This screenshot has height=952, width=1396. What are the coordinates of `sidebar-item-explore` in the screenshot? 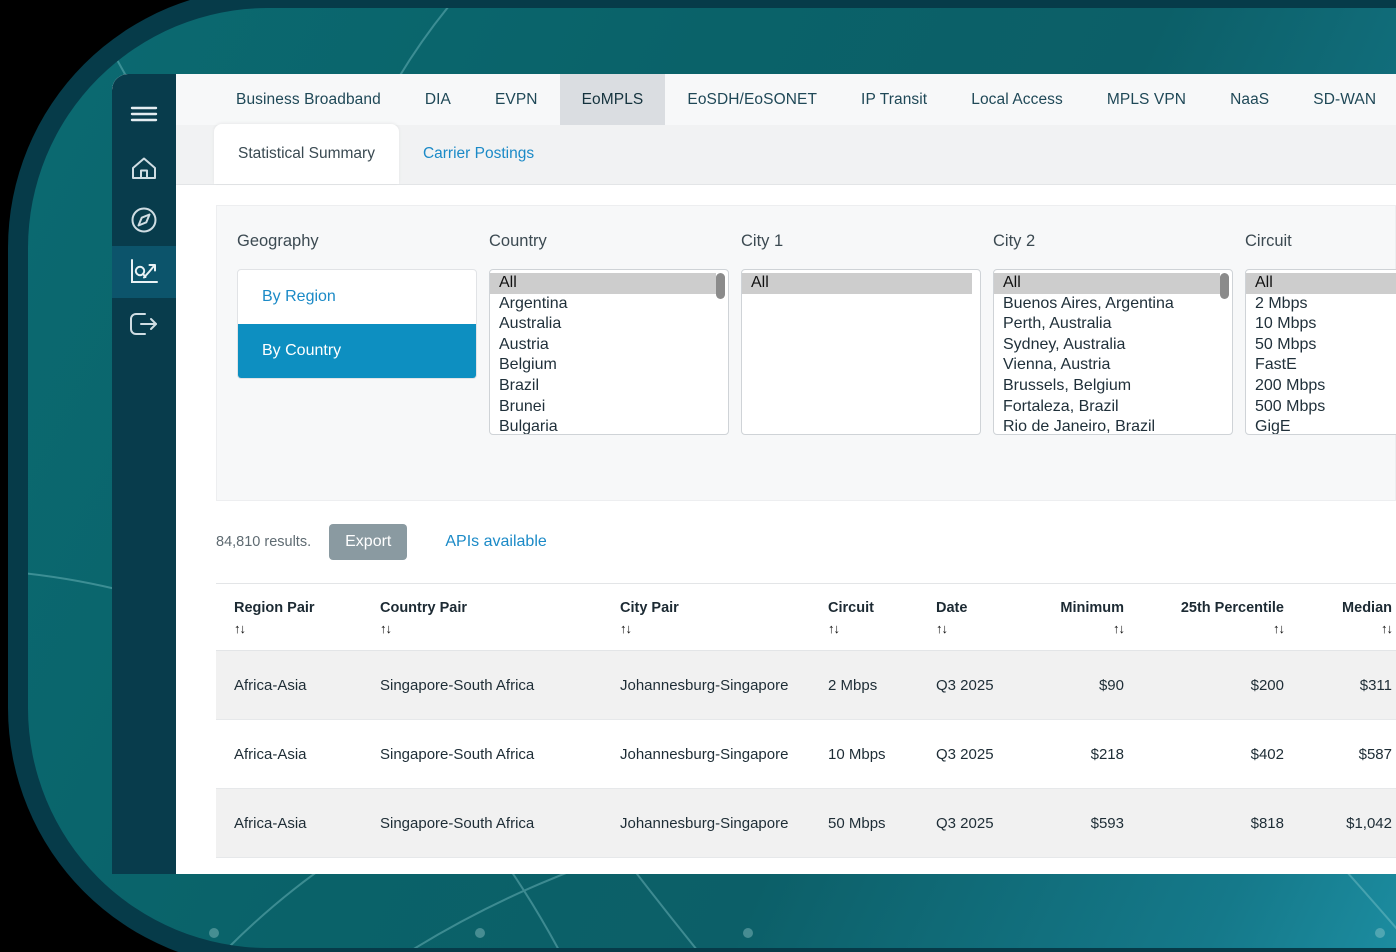 It's located at (144, 220).